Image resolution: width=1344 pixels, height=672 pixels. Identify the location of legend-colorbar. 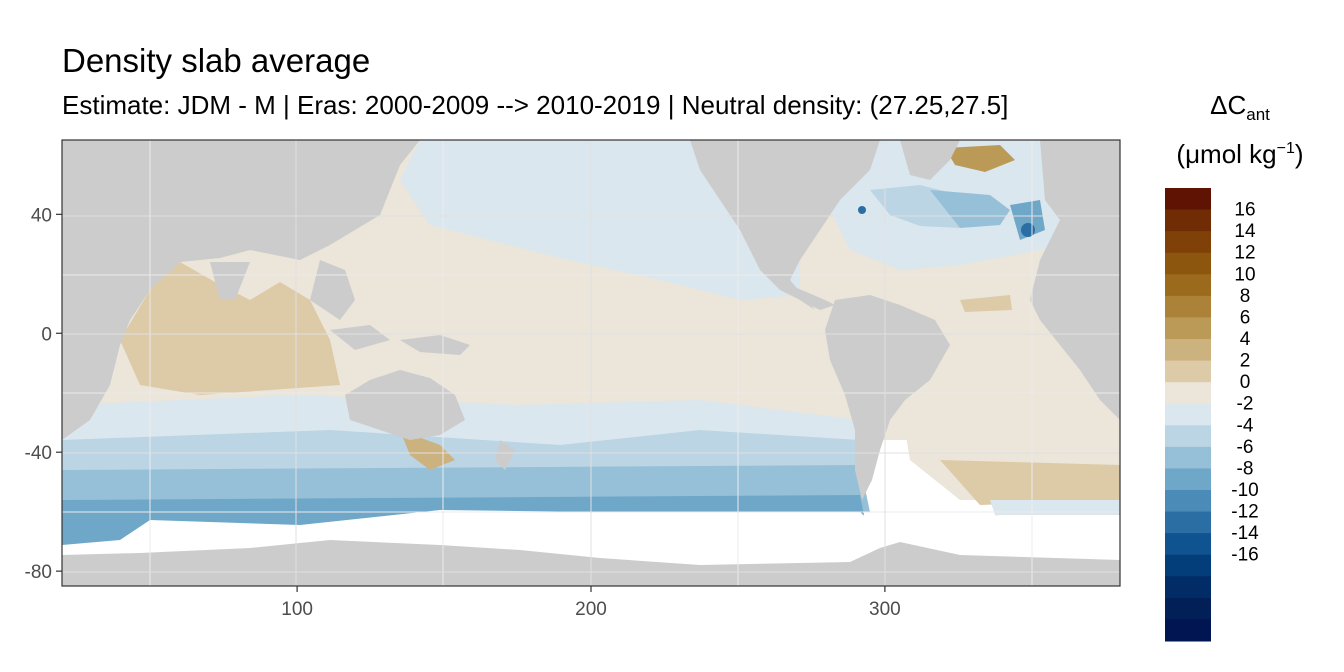
(1188, 415).